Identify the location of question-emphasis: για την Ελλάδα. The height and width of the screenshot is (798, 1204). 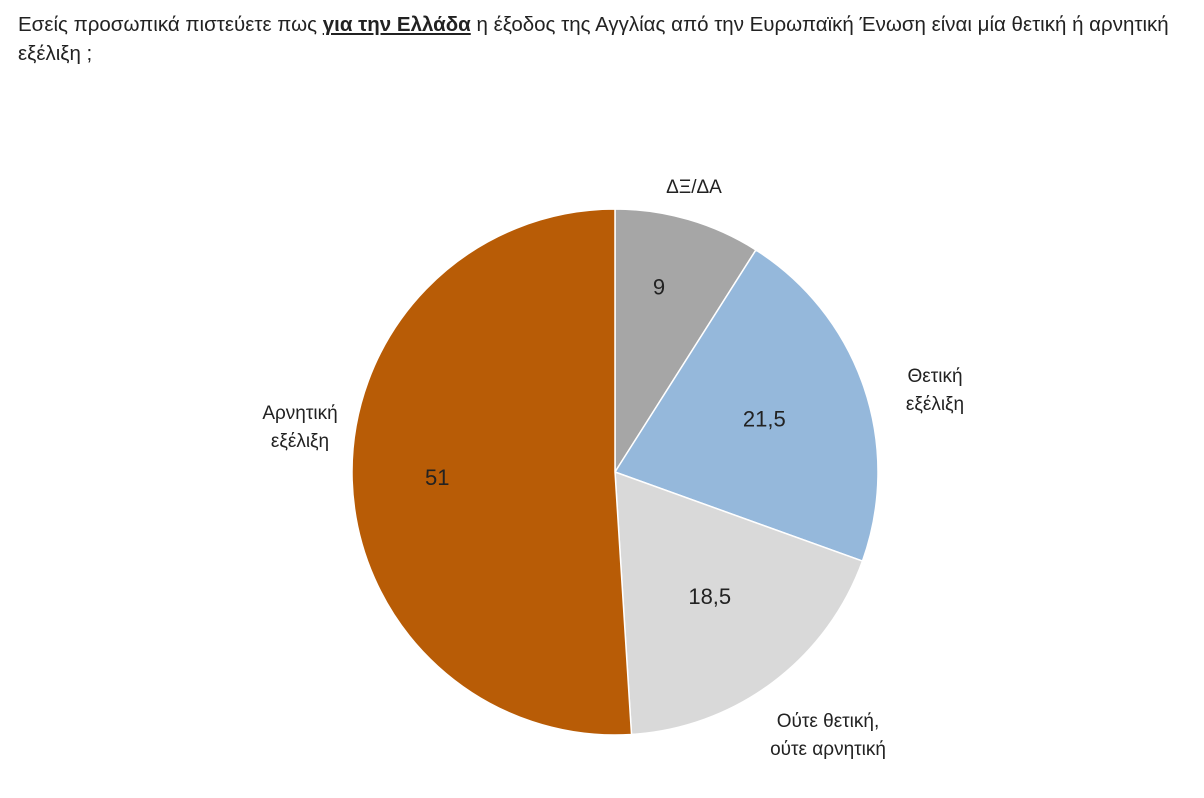
(396, 24).